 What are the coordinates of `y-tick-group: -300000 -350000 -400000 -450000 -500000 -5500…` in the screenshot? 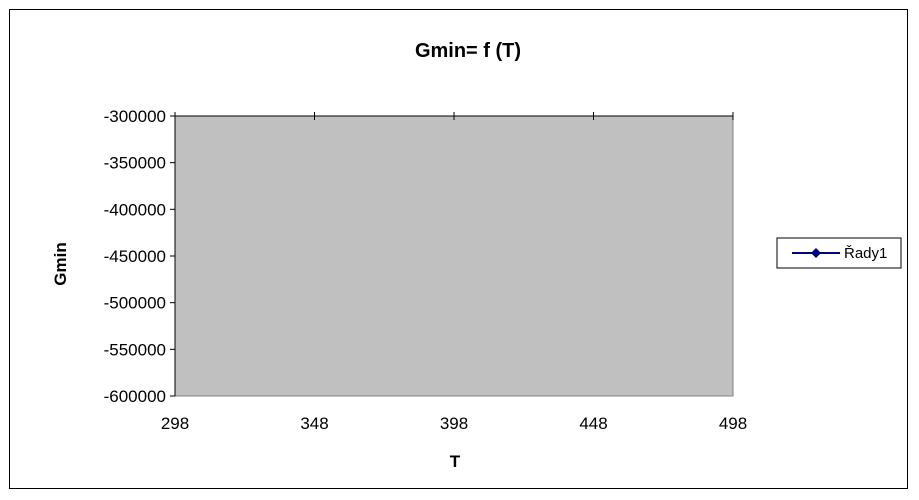 It's located at (139, 256).